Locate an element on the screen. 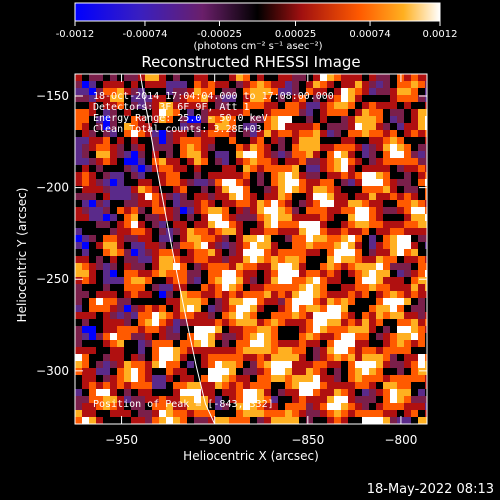 Image resolution: width=500 pixels, height=500 pixels. solar-limb-curve is located at coordinates (177, 249).